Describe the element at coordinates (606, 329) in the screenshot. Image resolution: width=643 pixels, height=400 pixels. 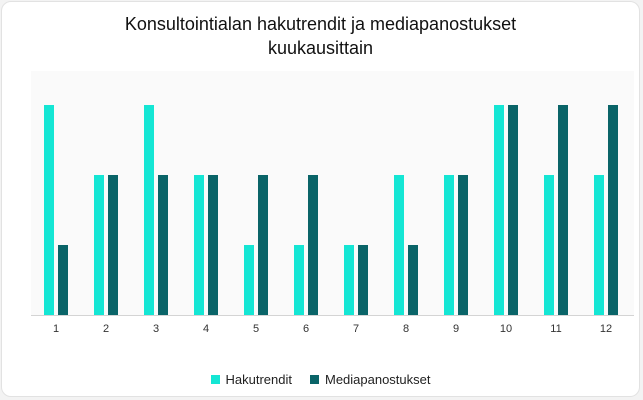
I see `x-tick-label: 12` at that location.